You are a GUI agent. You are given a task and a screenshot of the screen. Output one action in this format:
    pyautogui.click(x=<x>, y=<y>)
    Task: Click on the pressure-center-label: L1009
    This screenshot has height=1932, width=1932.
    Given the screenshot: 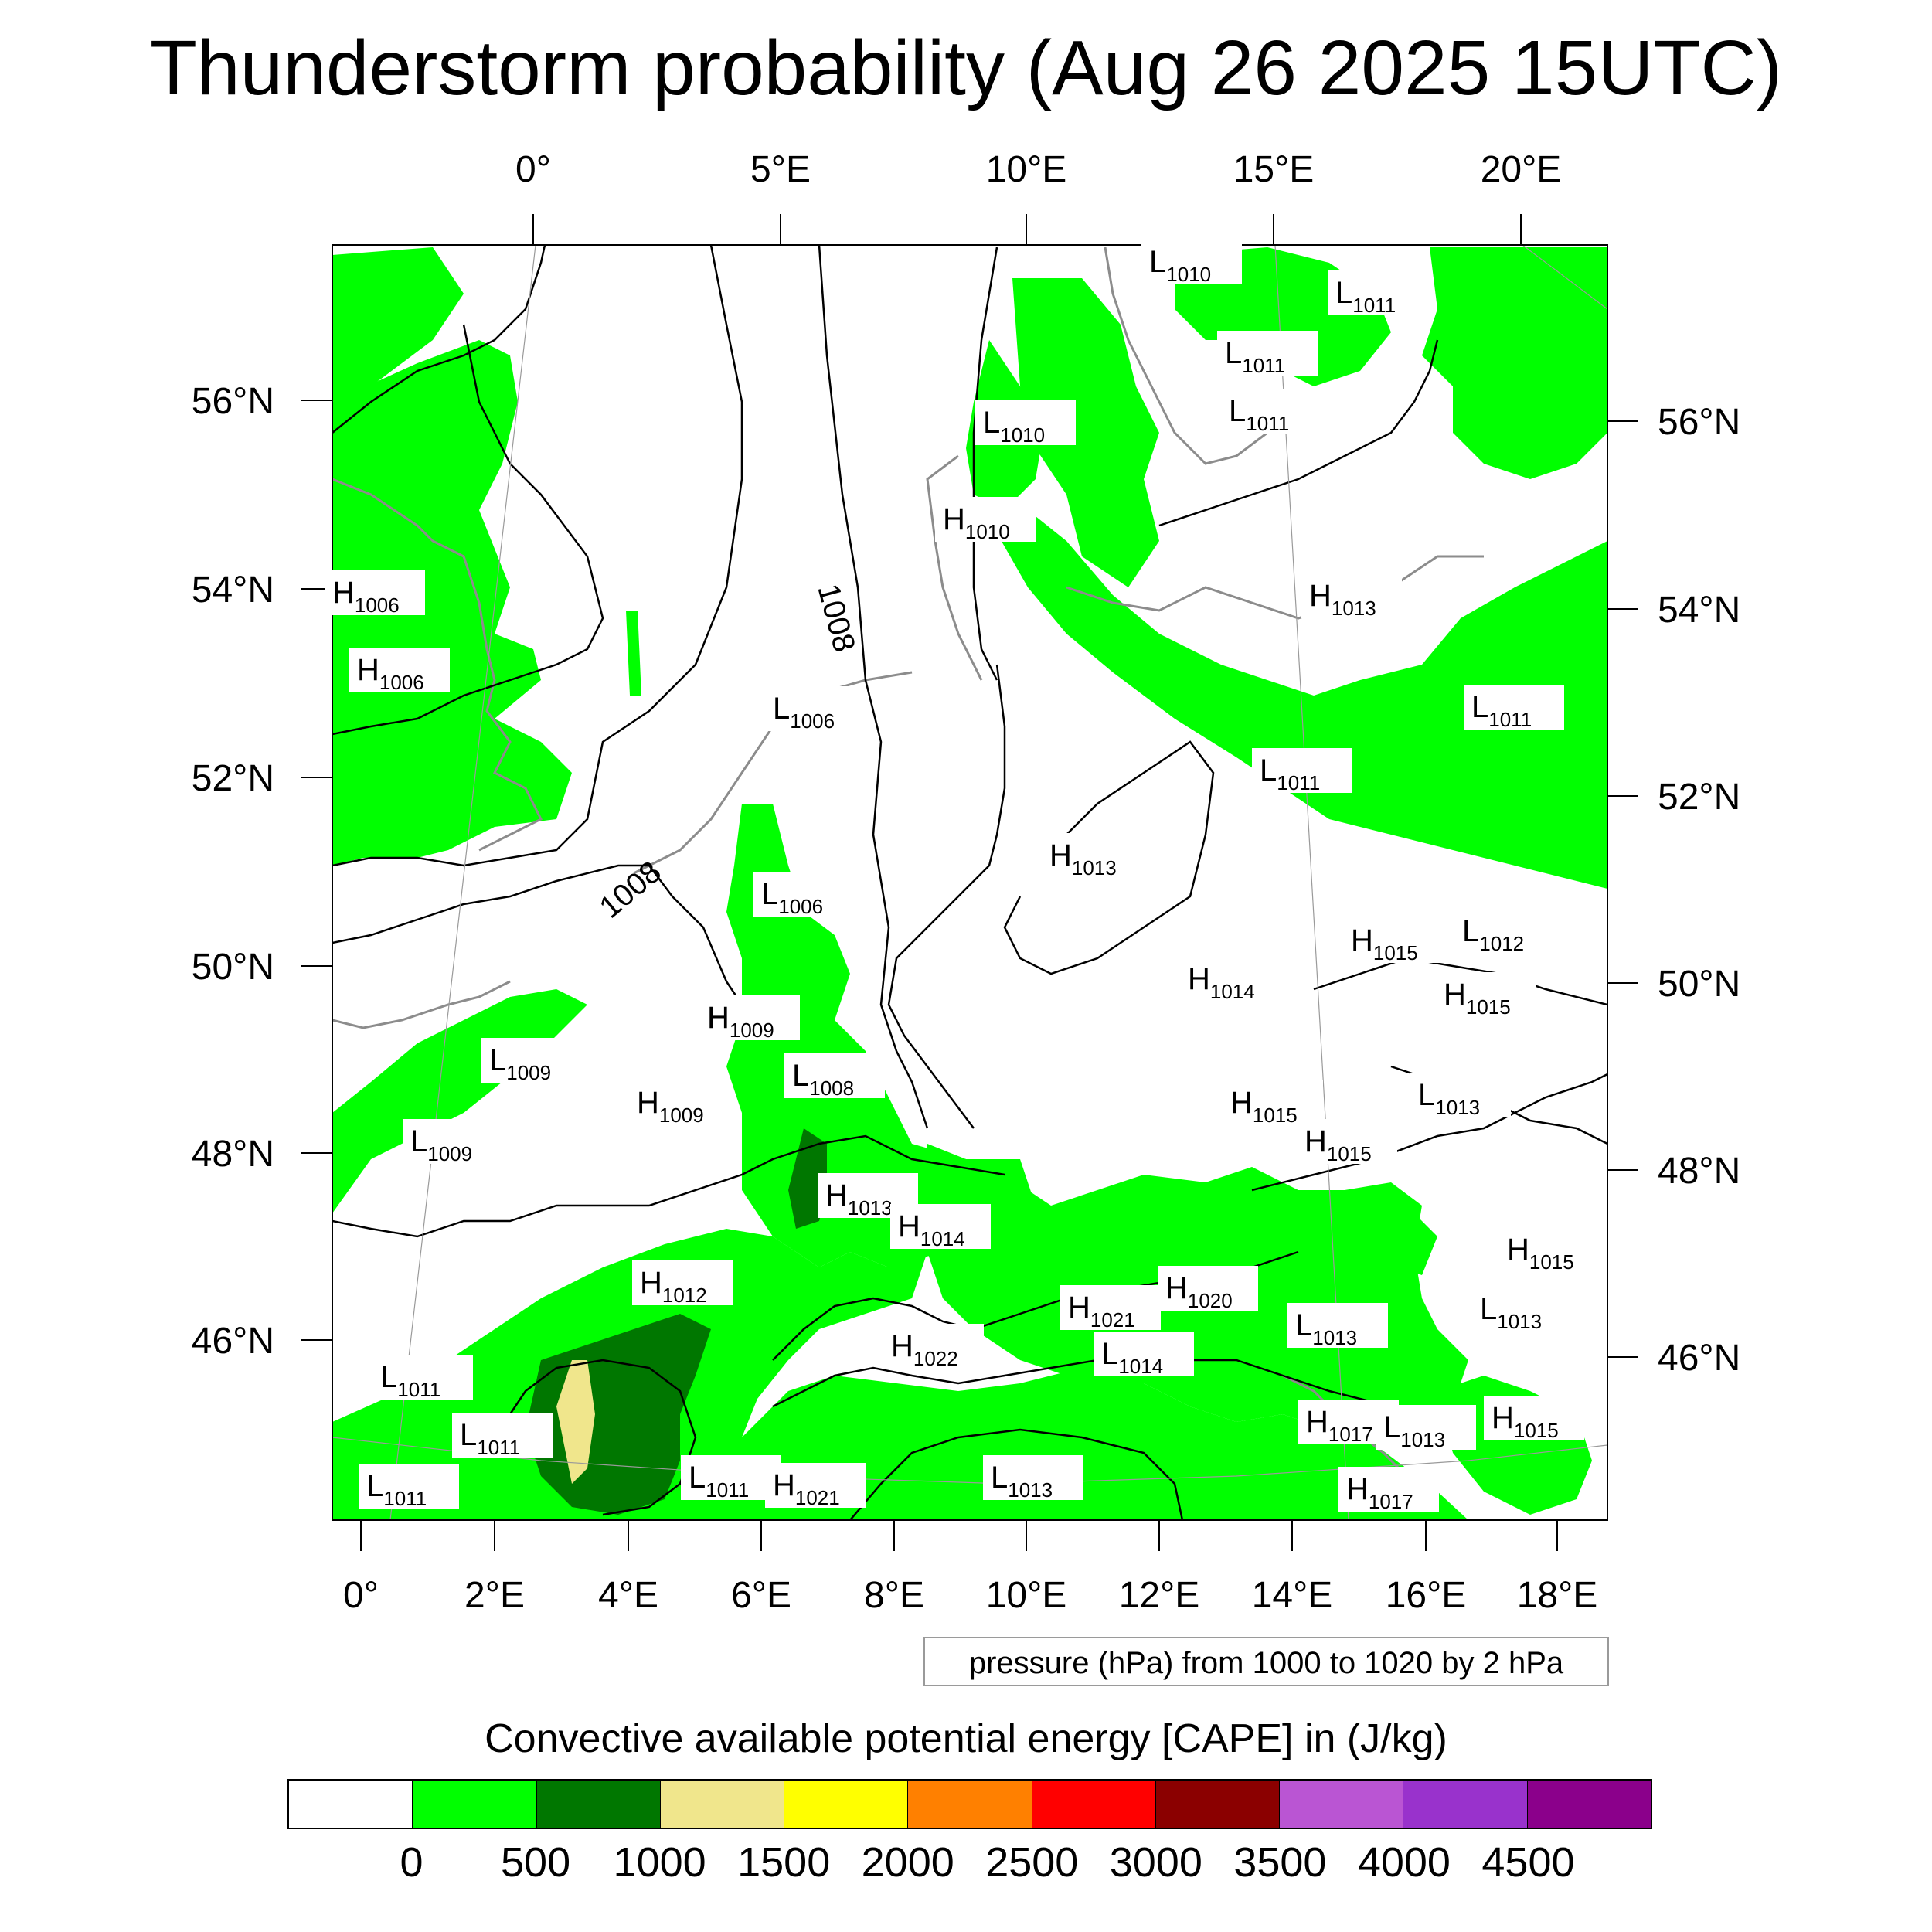 What is the action you would take?
    pyautogui.click(x=453, y=1142)
    